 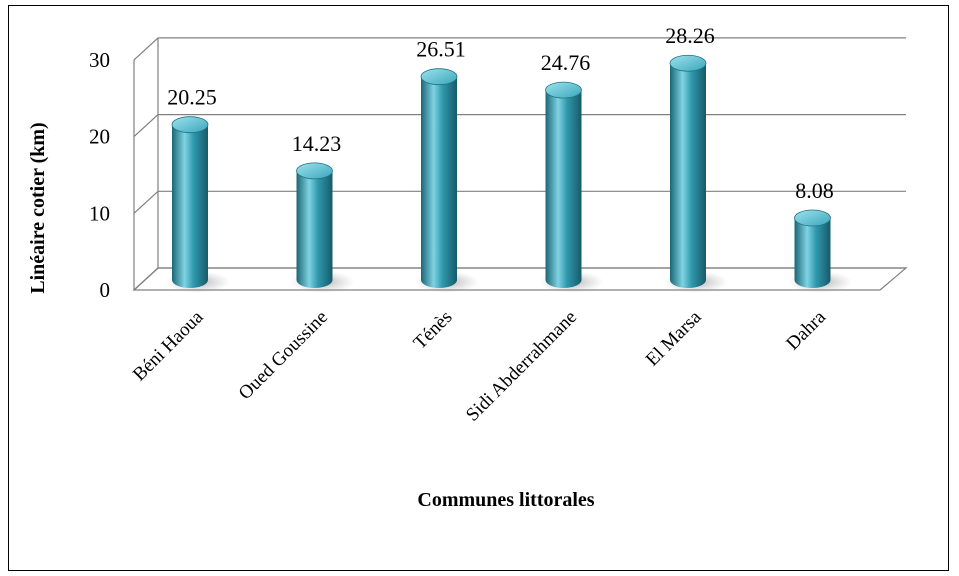 I want to click on y-tick-label: 30, so click(x=99, y=60).